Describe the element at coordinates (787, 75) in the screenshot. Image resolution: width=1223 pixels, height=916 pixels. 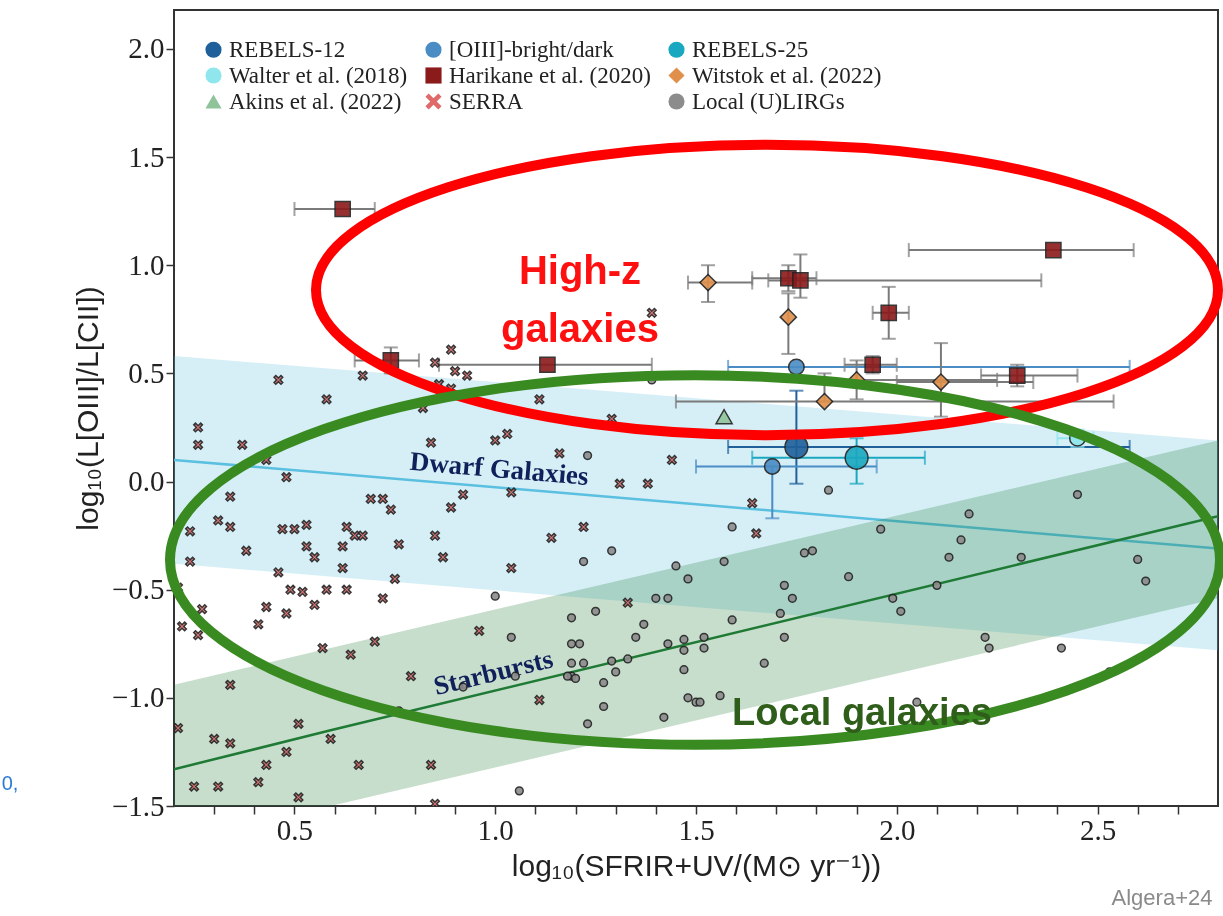
I see `legend-label: Witstok et al. (2022)` at that location.